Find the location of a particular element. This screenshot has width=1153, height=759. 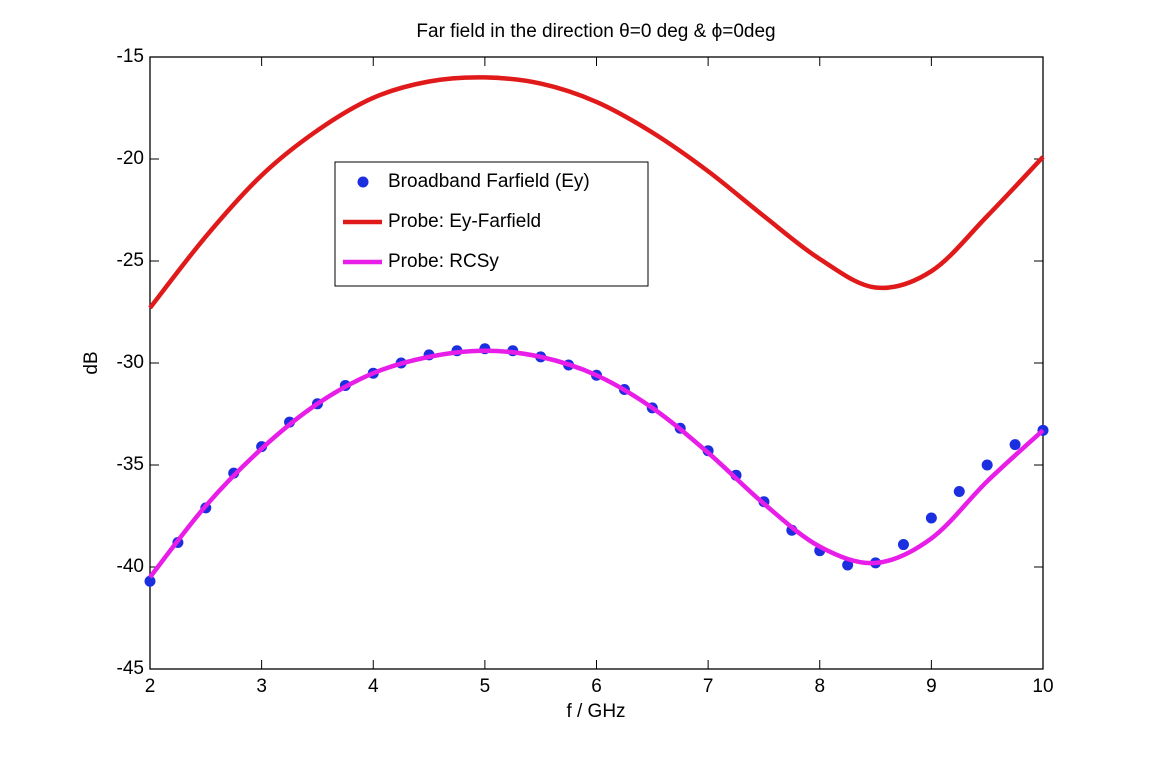

y-tick-label: -35 is located at coordinates (130, 464).